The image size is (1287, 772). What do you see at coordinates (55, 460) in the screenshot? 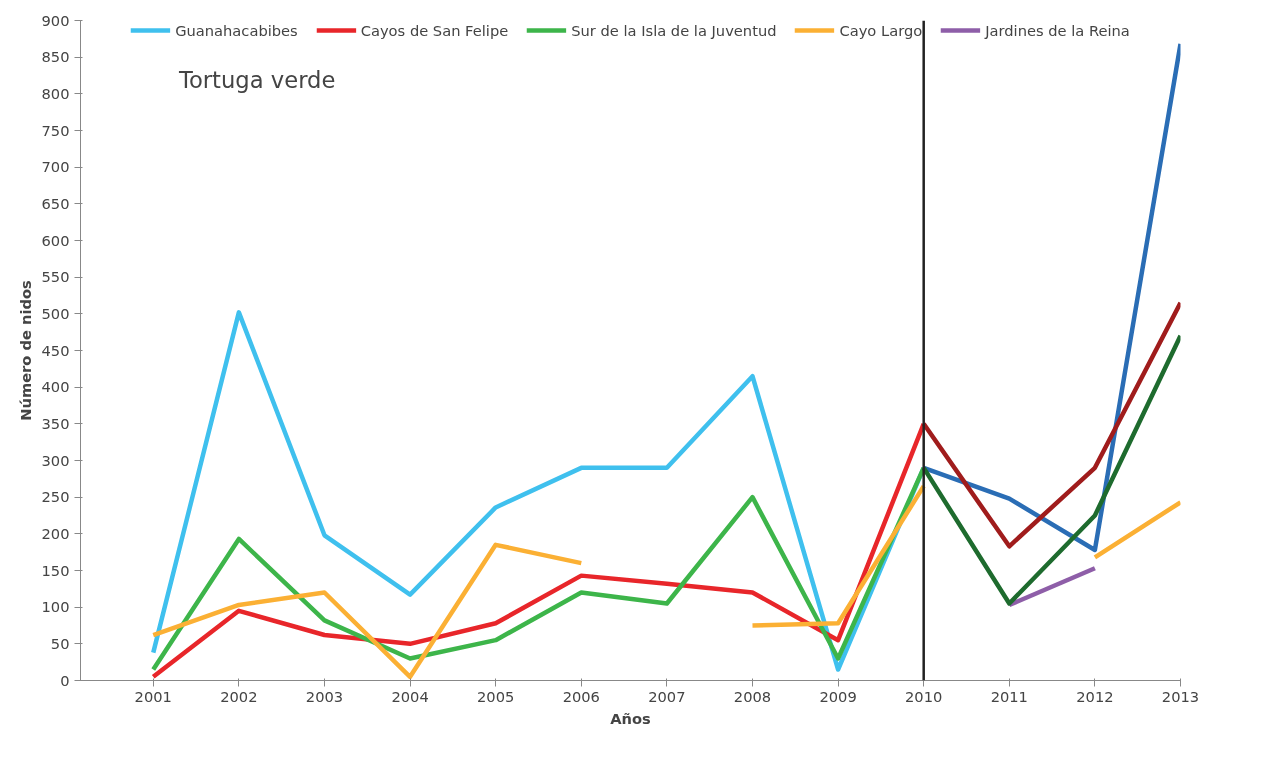
I see `y-tick-label: 300` at bounding box center [55, 460].